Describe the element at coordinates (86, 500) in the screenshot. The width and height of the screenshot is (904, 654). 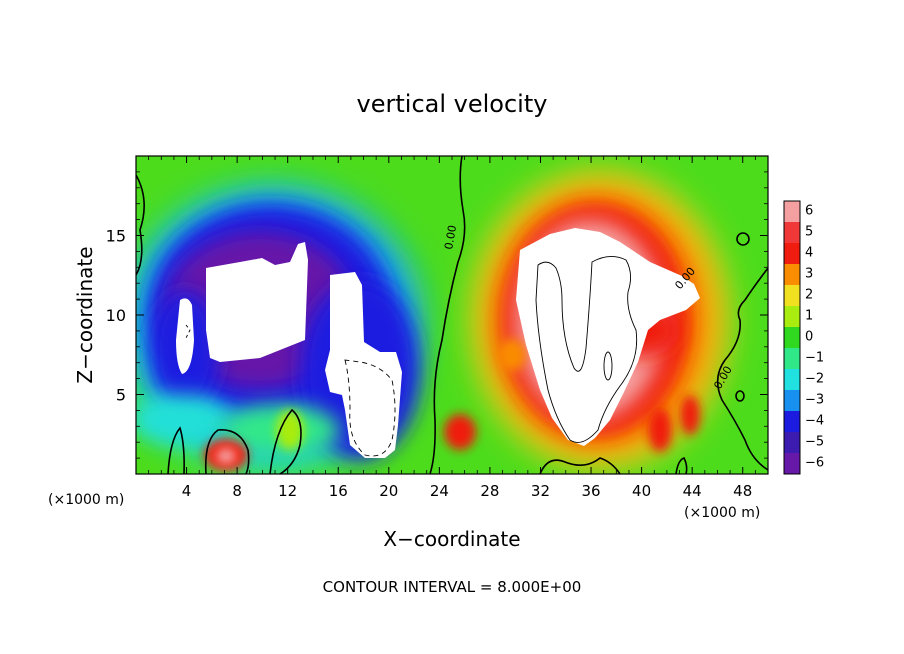
I see `x-unit-label-left: (×1000 m)` at that location.